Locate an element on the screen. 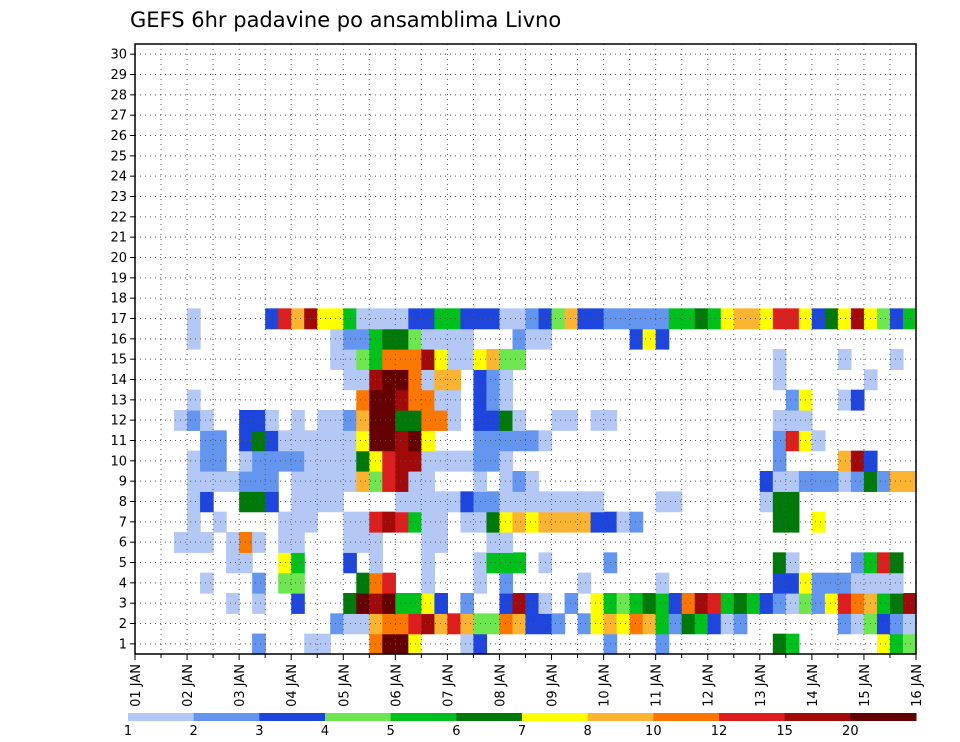  x-tick-label: 03 JAN is located at coordinates (240, 685).